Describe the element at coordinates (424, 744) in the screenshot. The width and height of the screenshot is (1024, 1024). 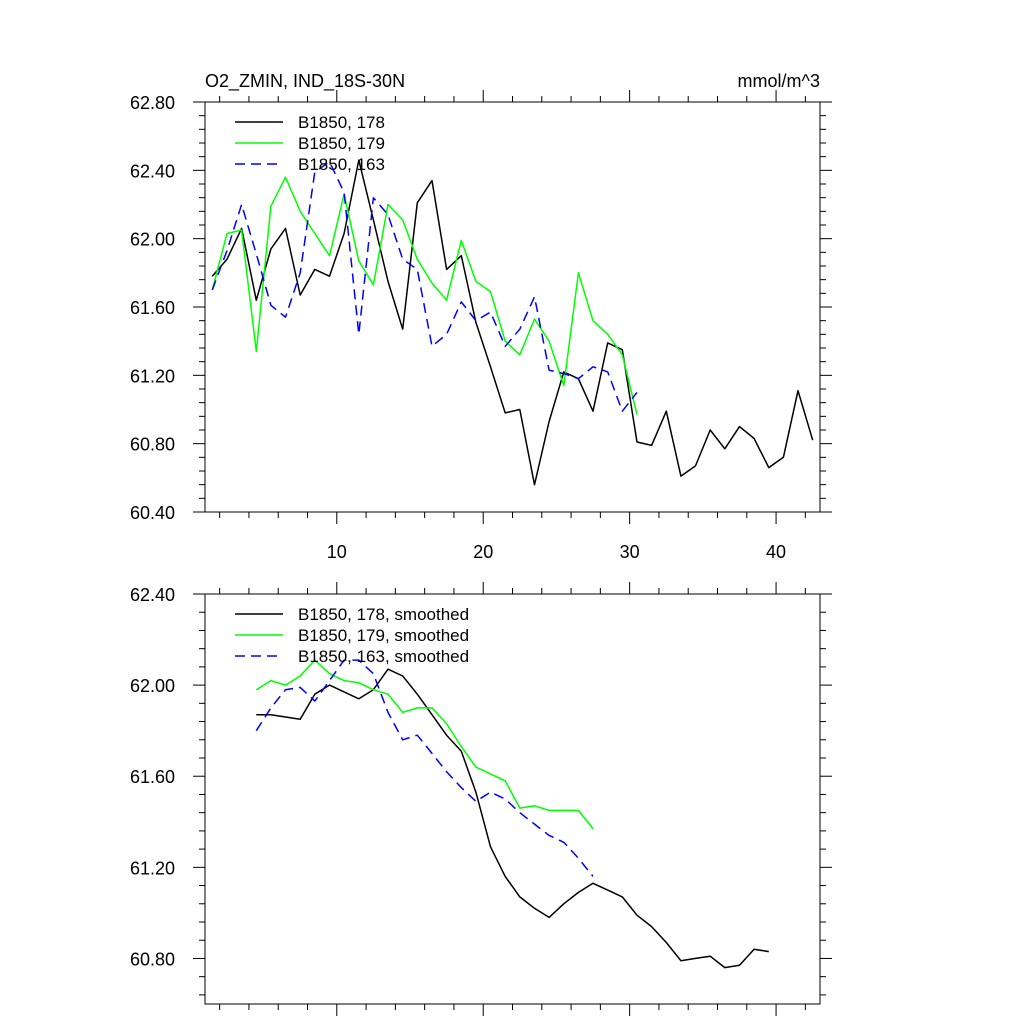
I see `series-line-b1850-179-smoothed` at that location.